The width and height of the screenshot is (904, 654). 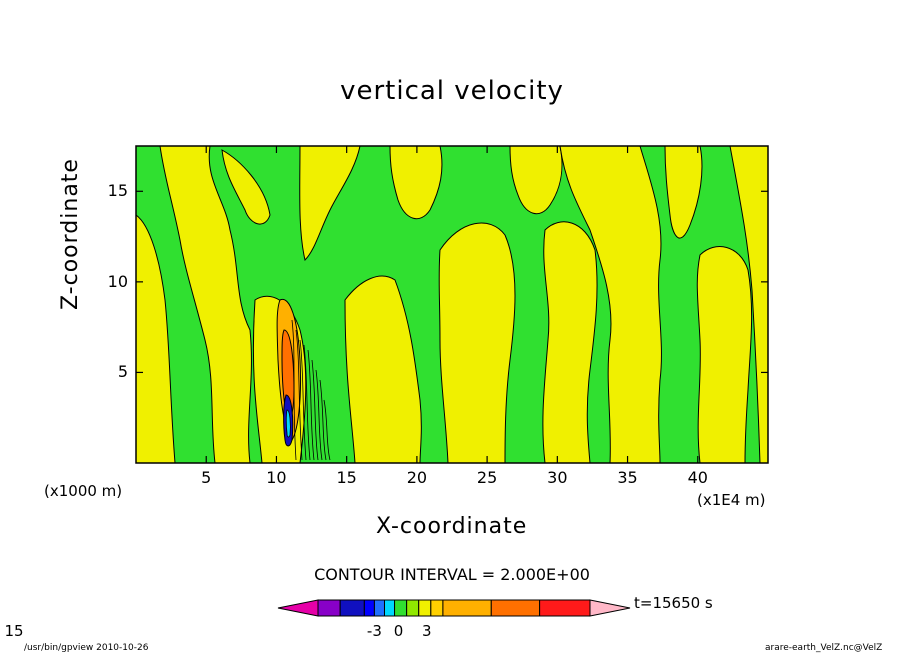 I want to click on colorbar-tick-label: -3, so click(x=374, y=631).